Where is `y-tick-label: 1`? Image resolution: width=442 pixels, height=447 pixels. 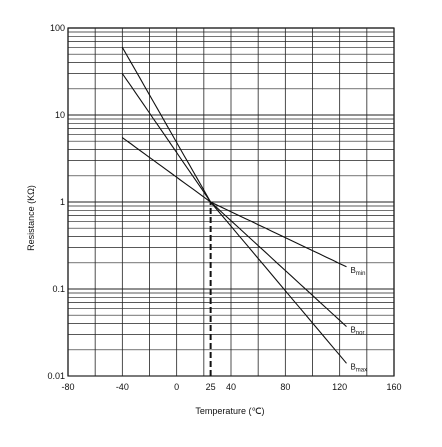 y-tick-label: 1 is located at coordinates (62, 202).